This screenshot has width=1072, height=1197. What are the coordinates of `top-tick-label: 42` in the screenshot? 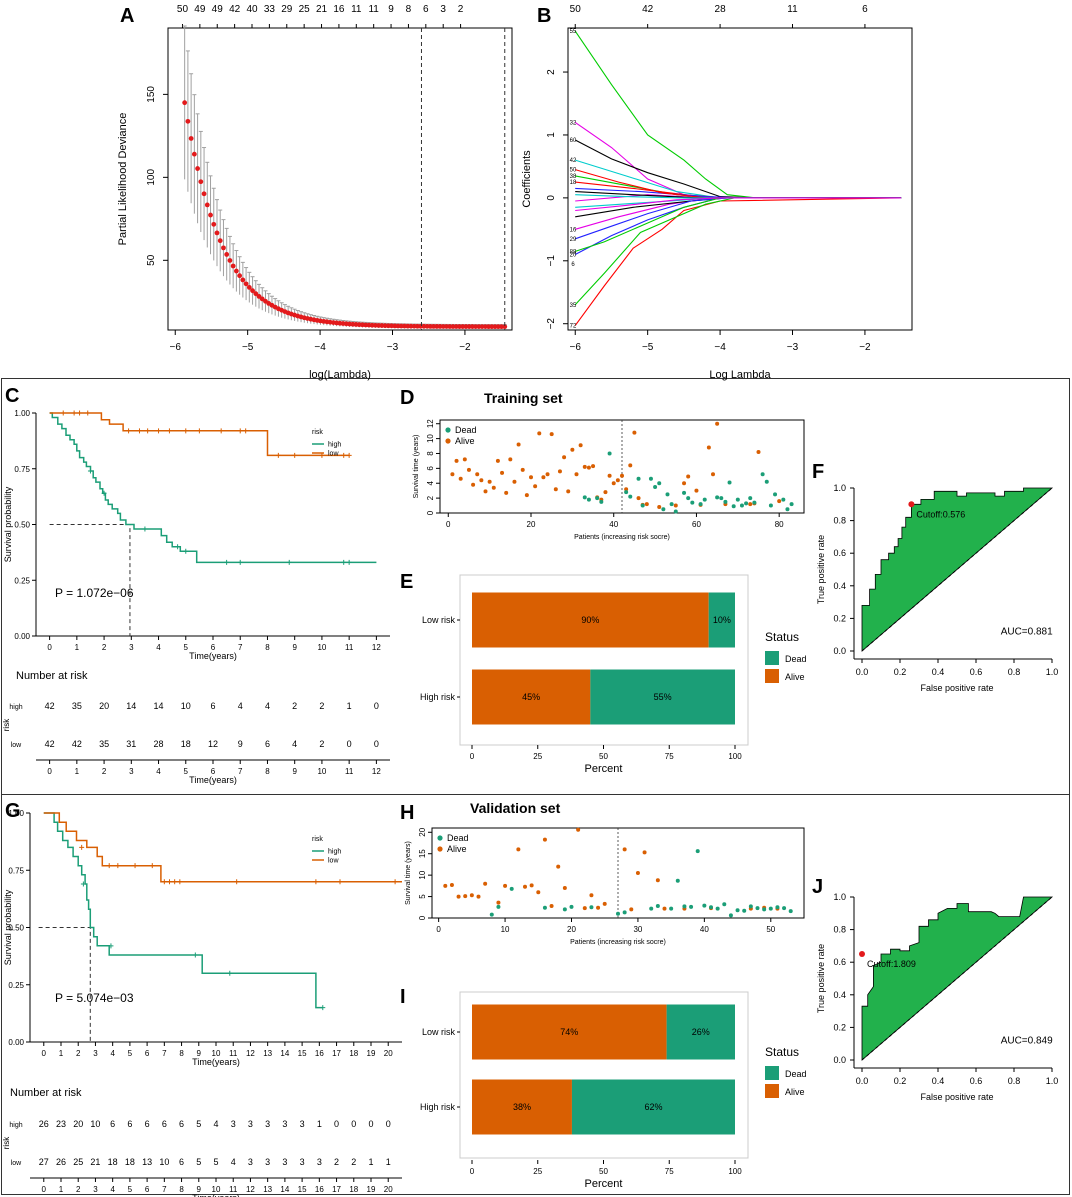 It's located at (235, 9).